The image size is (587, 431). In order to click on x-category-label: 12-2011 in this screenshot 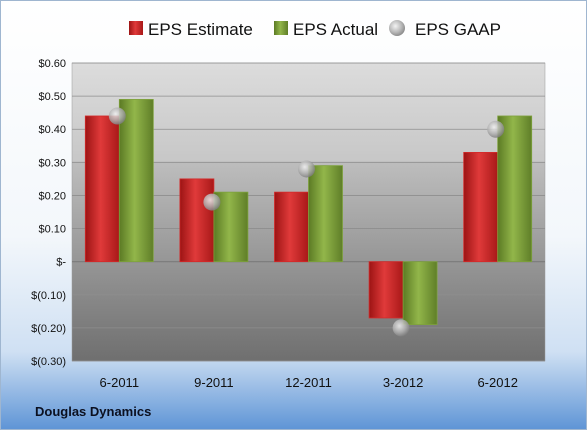, I will do `click(308, 382)`.